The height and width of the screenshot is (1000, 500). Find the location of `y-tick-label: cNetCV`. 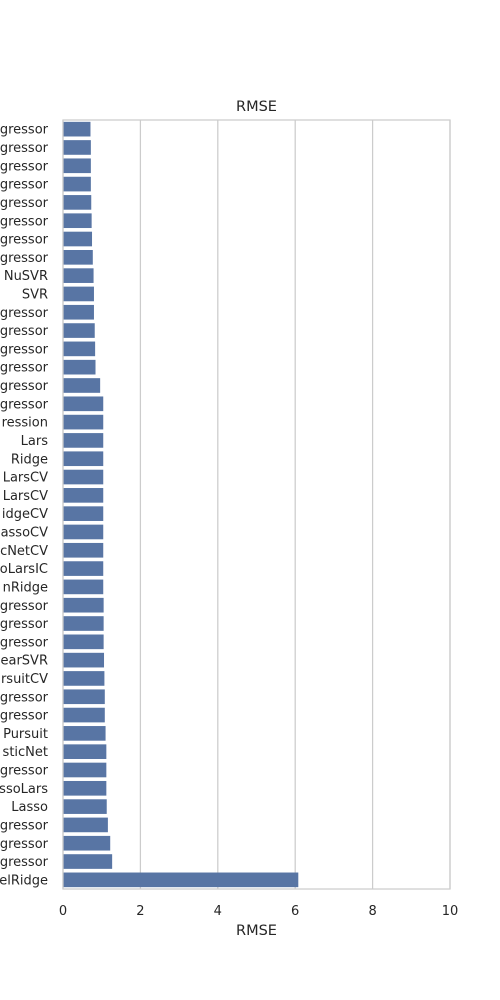

y-tick-label: cNetCV is located at coordinates (24, 551).